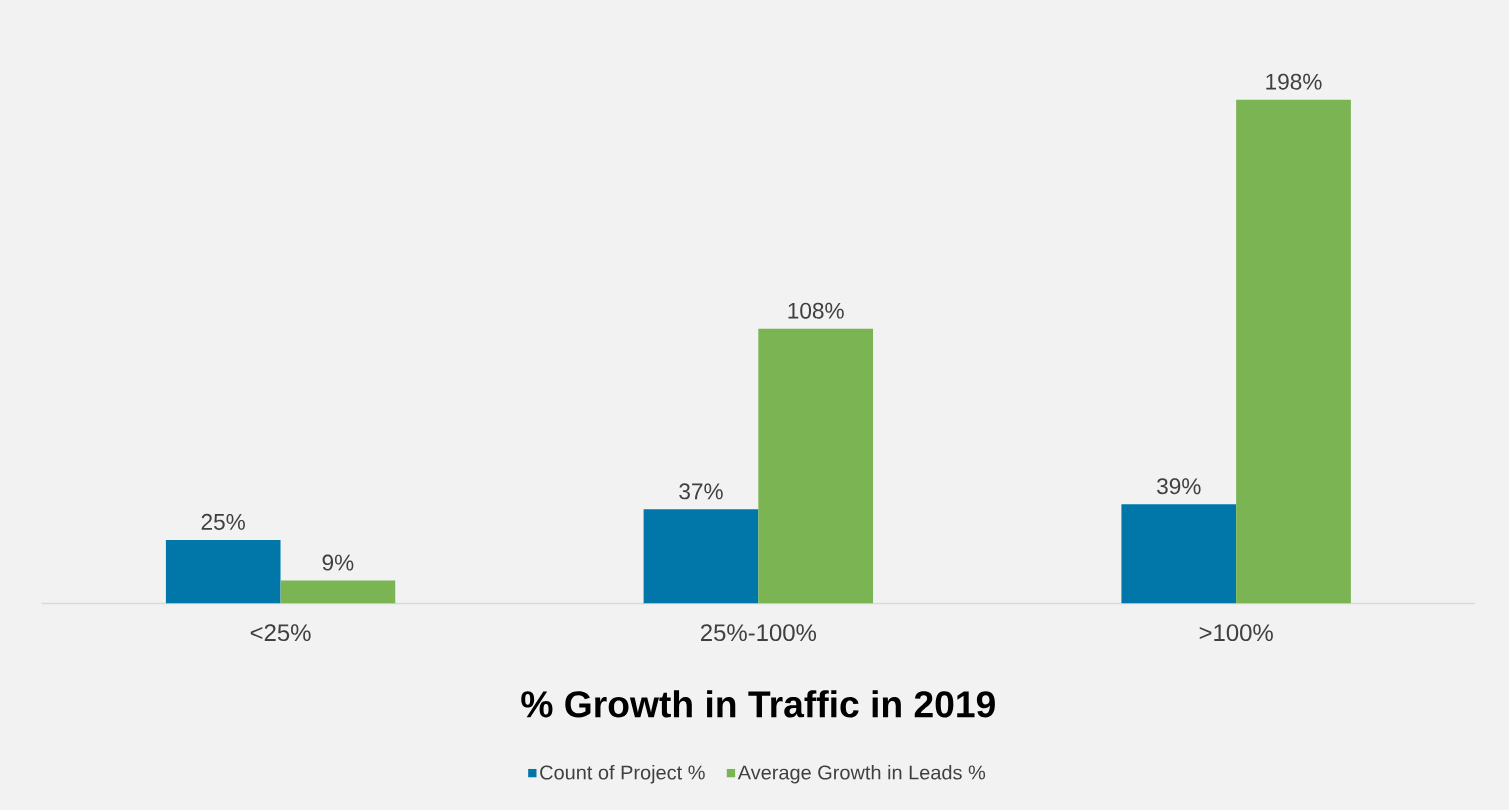 The width and height of the screenshot is (1509, 810). What do you see at coordinates (816, 310) in the screenshot?
I see `data-label: 108%` at bounding box center [816, 310].